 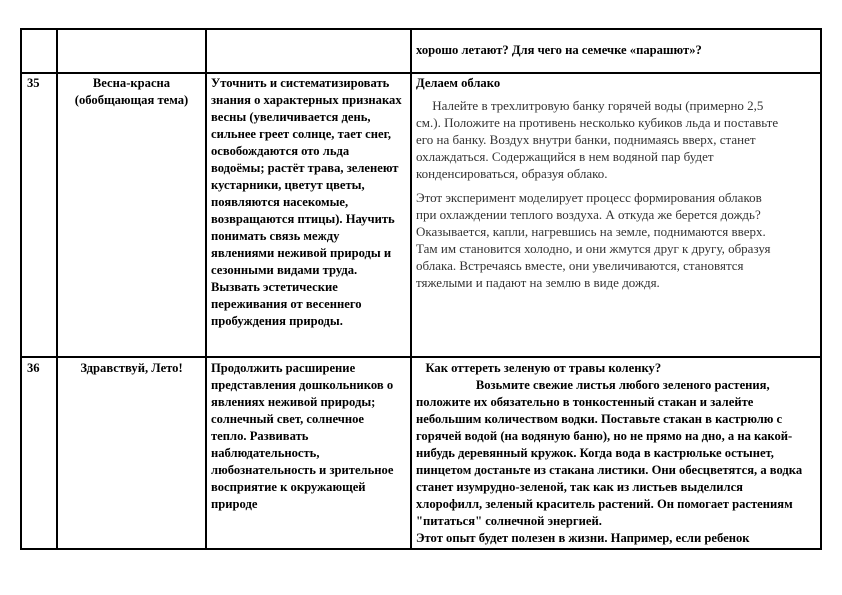 I want to click on row-35-number: 35, so click(x=33, y=83).